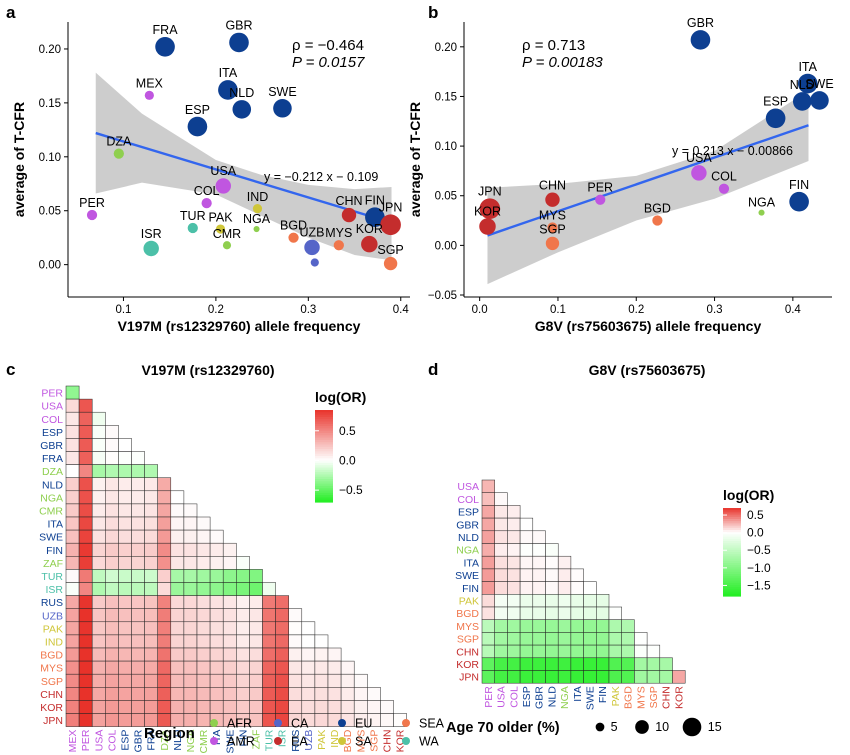 The height and width of the screenshot is (755, 850). I want to click on y-tick-label: 0.00, so click(446, 246).